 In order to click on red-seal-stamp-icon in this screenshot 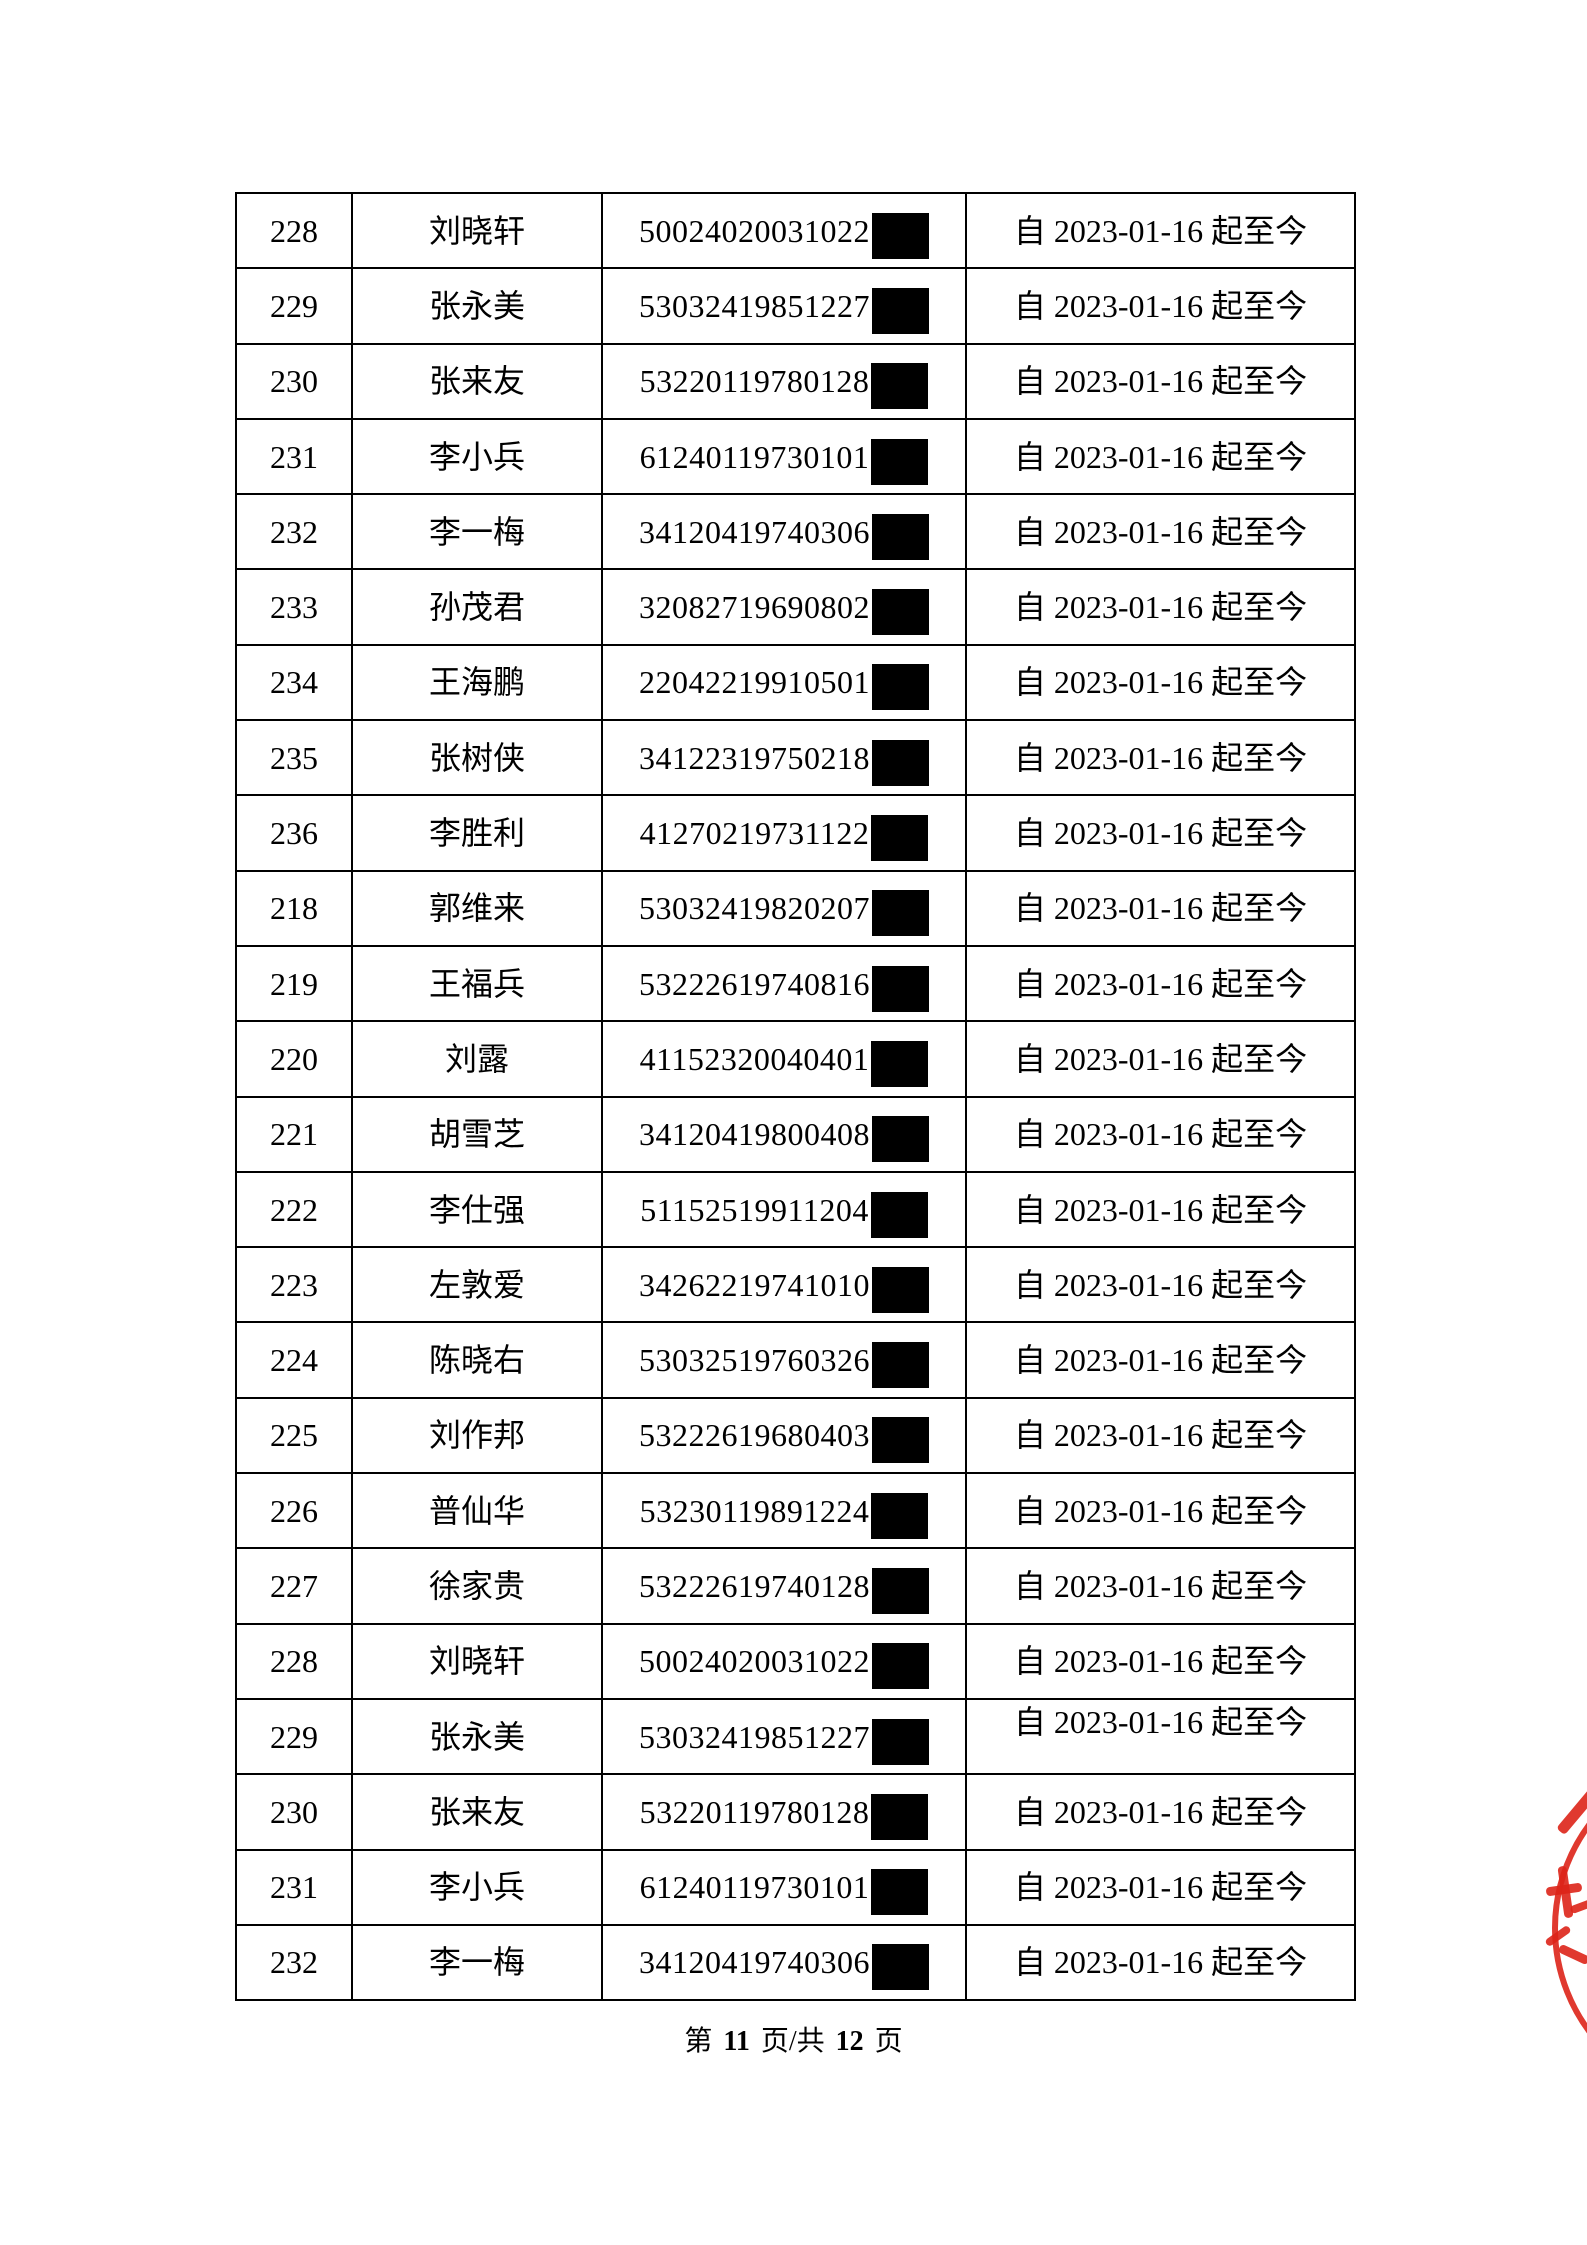, I will do `click(1565, 1916)`.